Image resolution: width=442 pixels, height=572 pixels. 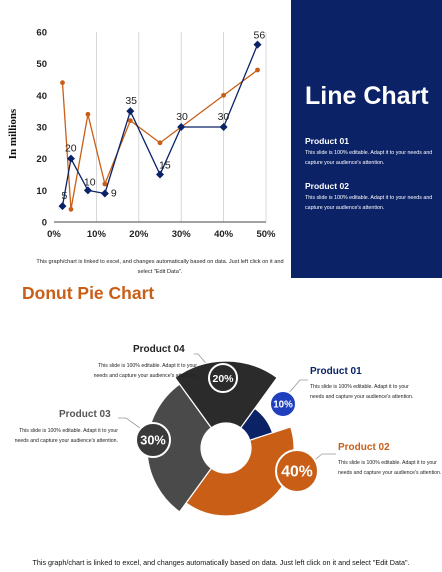 What do you see at coordinates (114, 194) in the screenshot?
I see `data-label: 9` at bounding box center [114, 194].